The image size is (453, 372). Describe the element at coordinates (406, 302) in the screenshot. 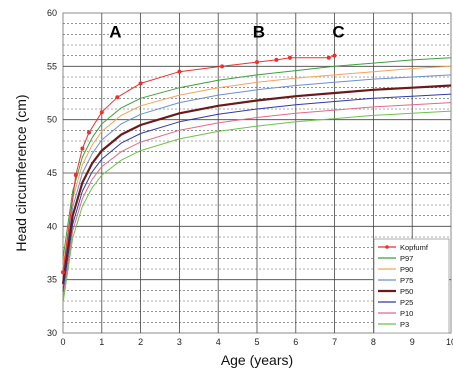

I see `legend-label-p25: P25` at that location.